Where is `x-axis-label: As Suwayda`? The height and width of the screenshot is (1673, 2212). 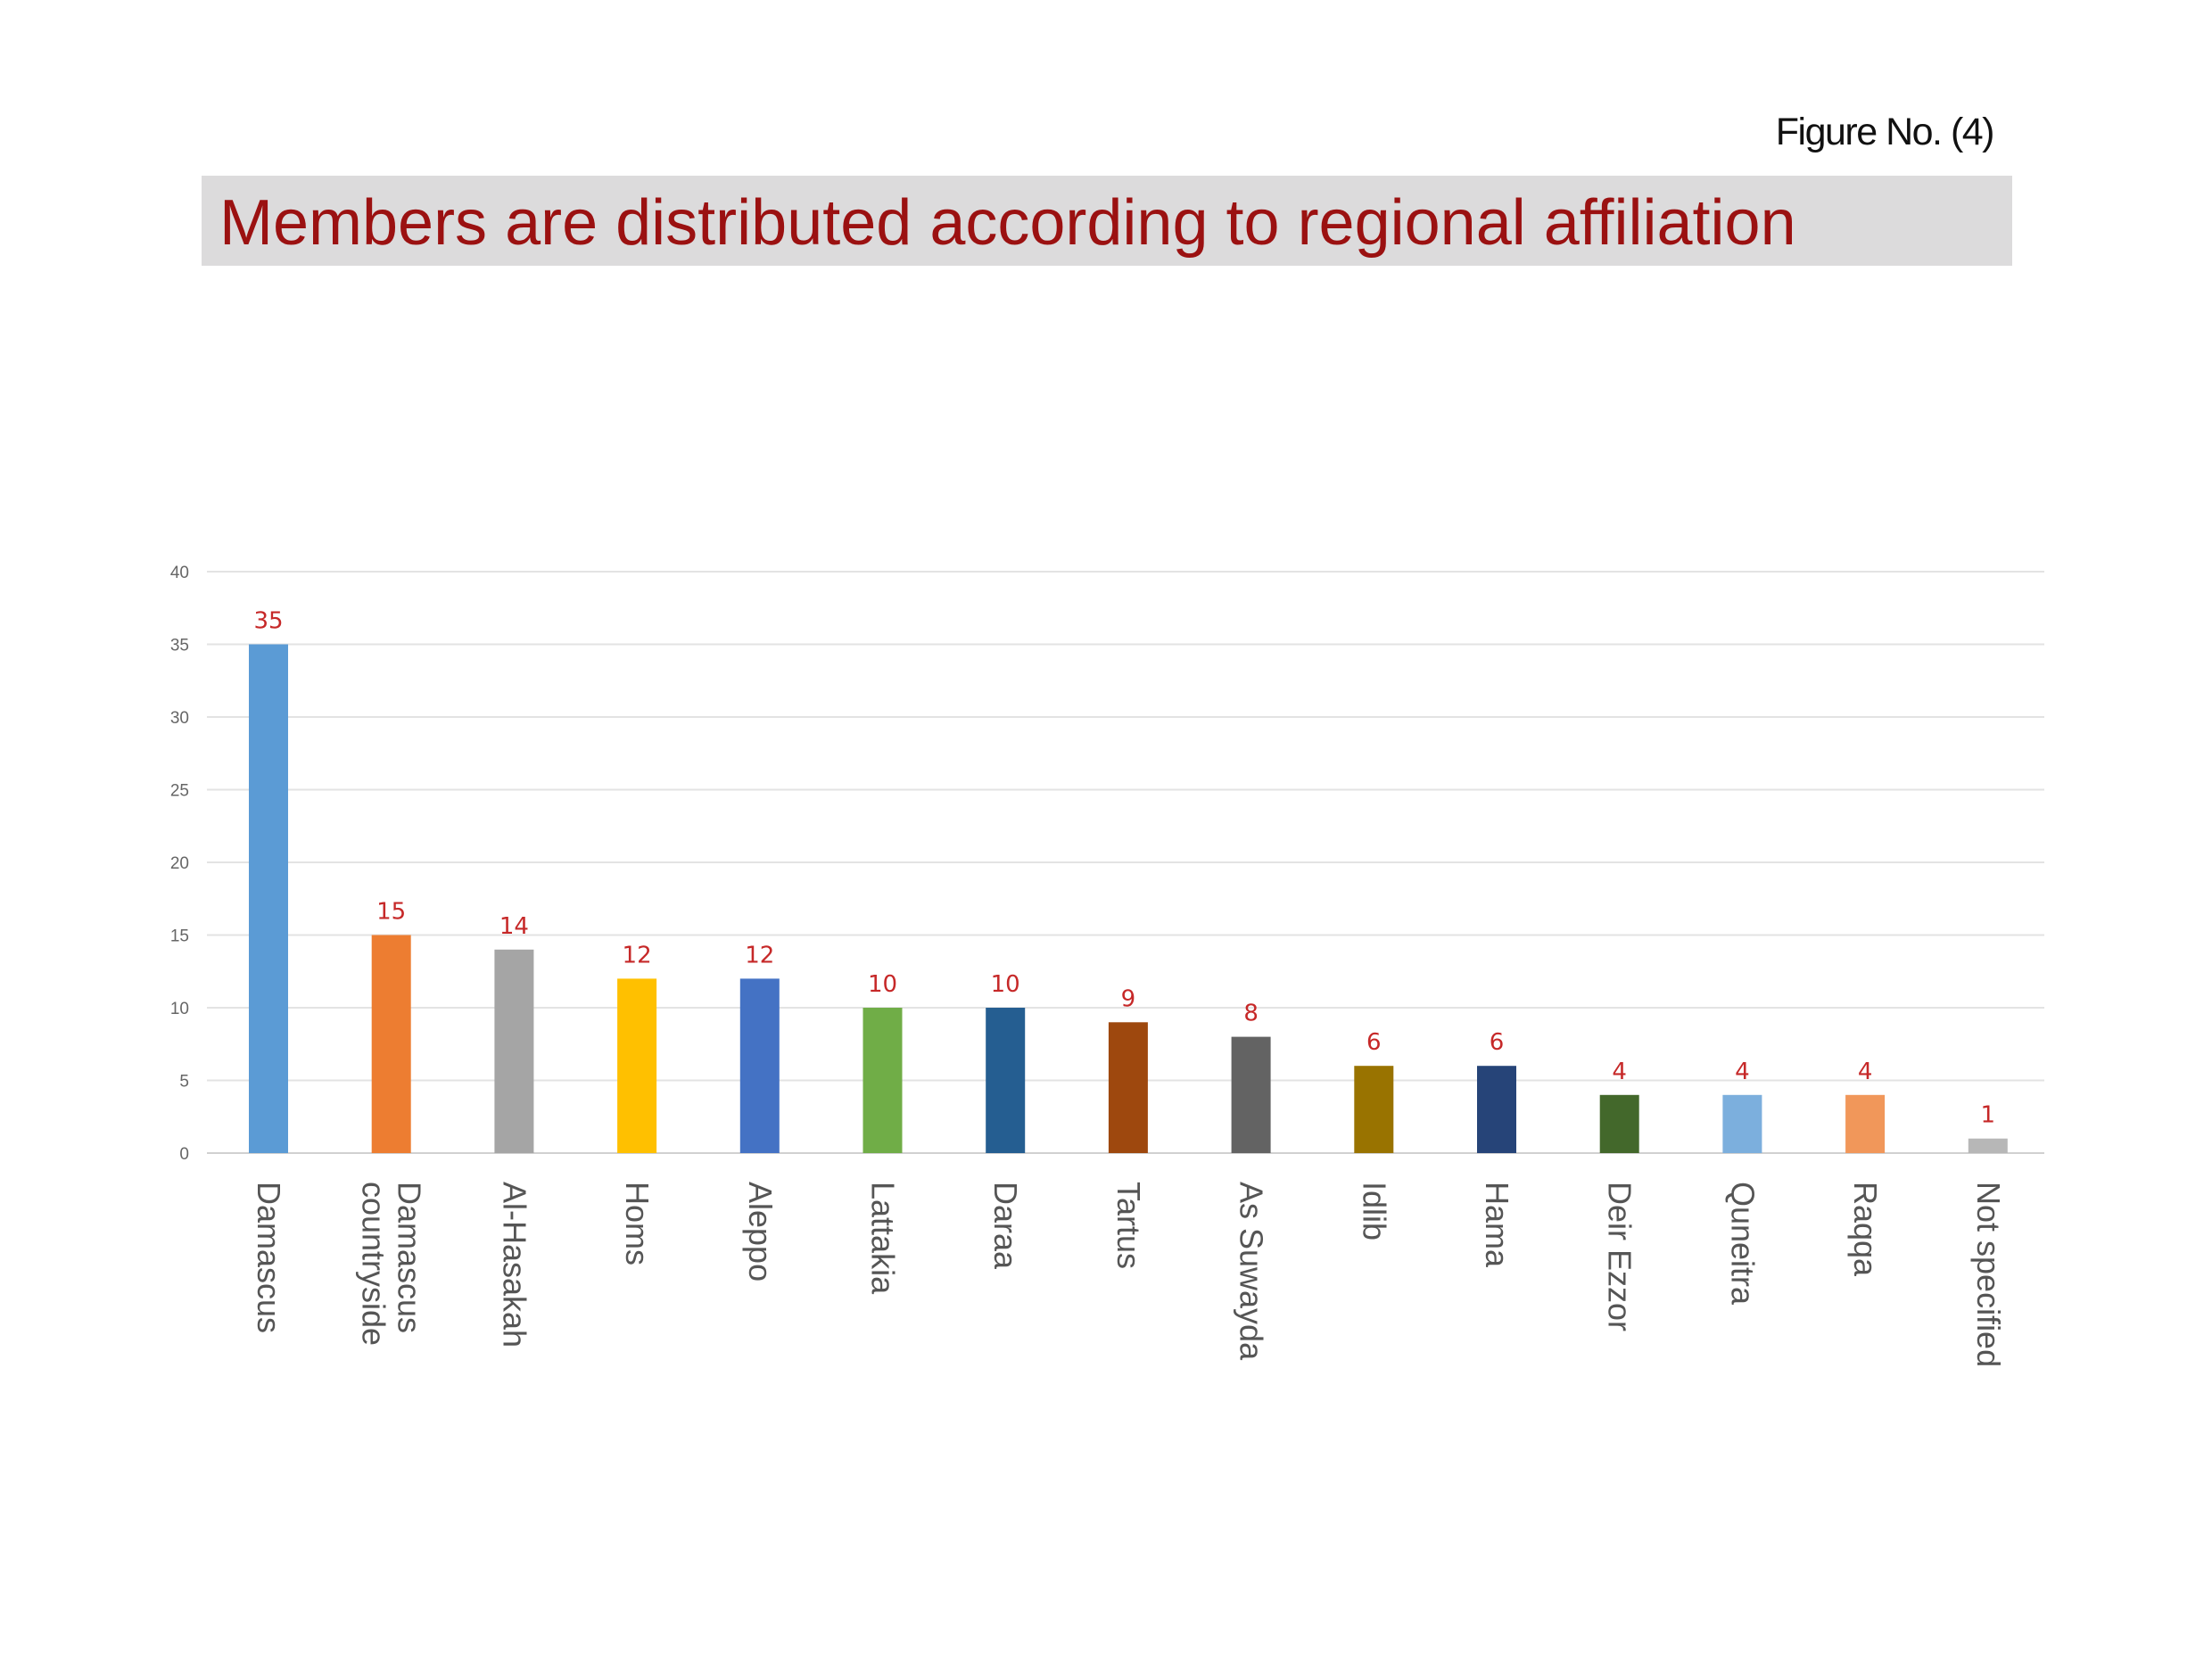
x-axis-label: As Suwayda is located at coordinates (1252, 1271).